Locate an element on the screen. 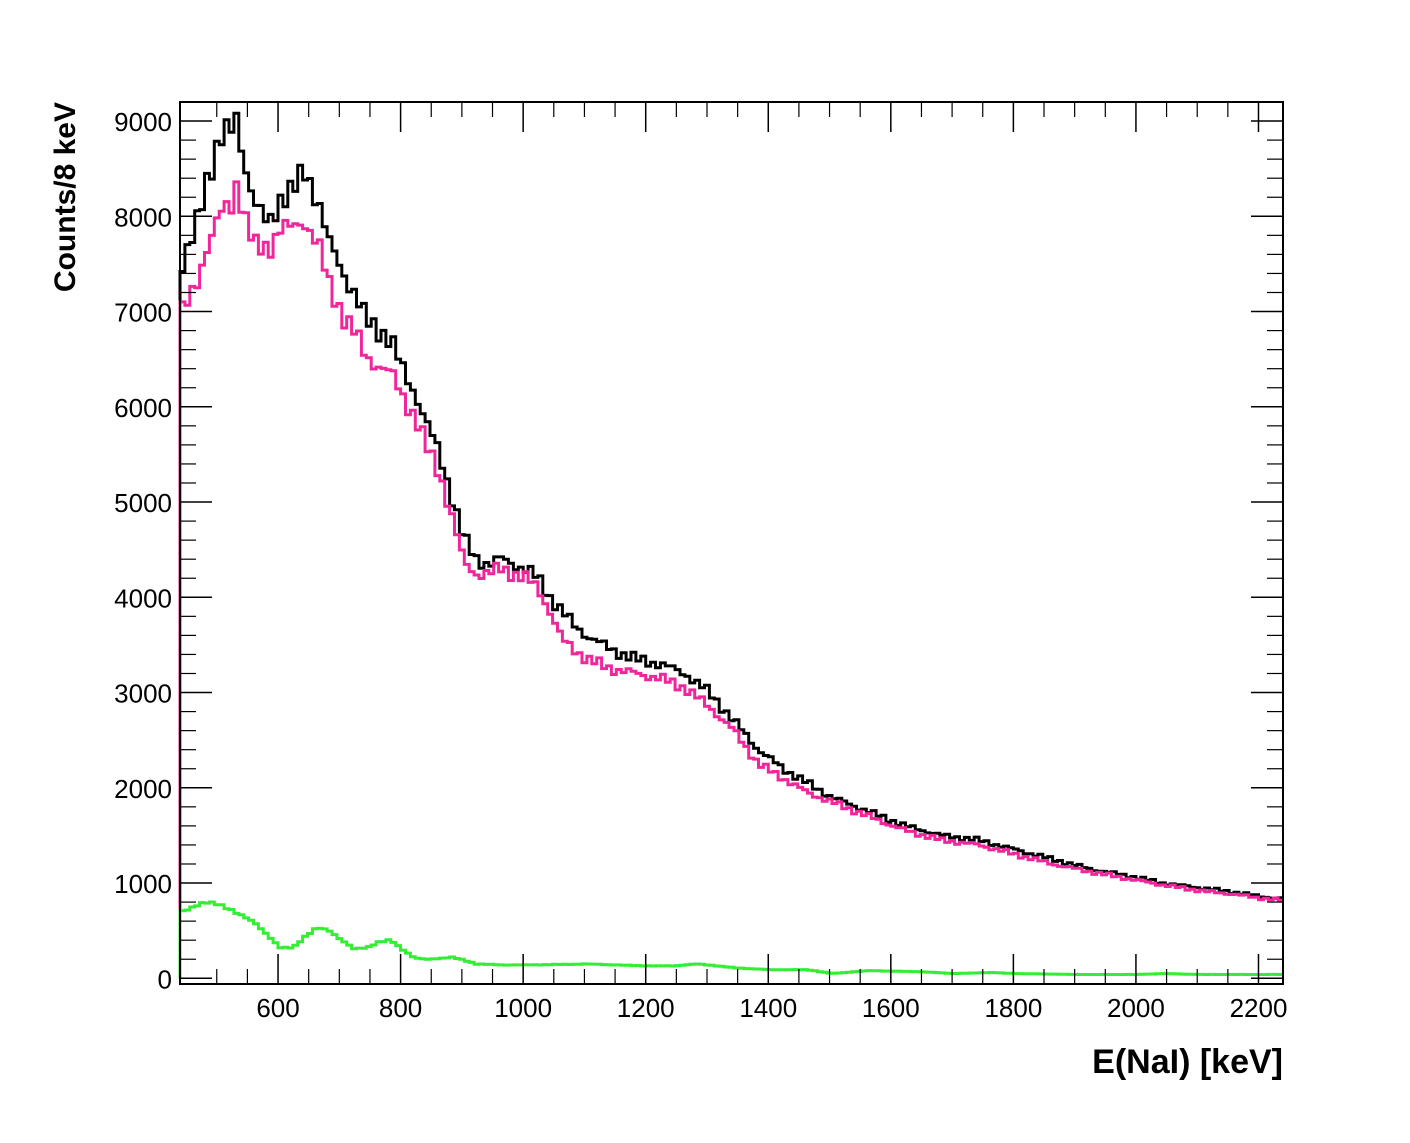 This screenshot has height=1143, width=1410. x-tick-label: 600 is located at coordinates (277, 1008).